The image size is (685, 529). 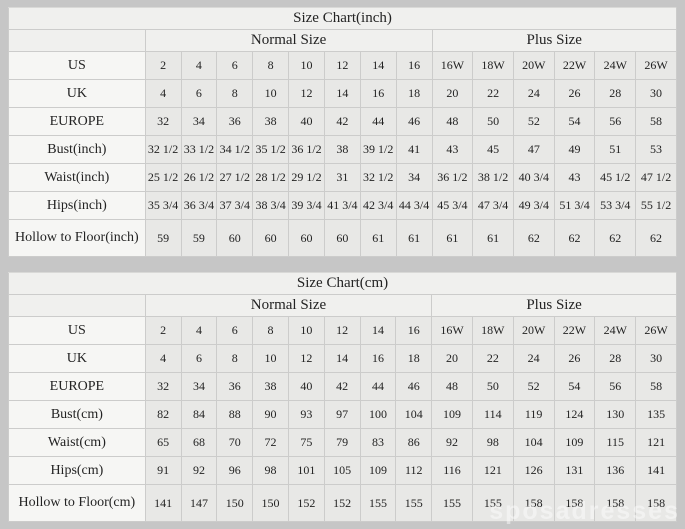 What do you see at coordinates (414, 470) in the screenshot?
I see `size-value-cell: 112` at bounding box center [414, 470].